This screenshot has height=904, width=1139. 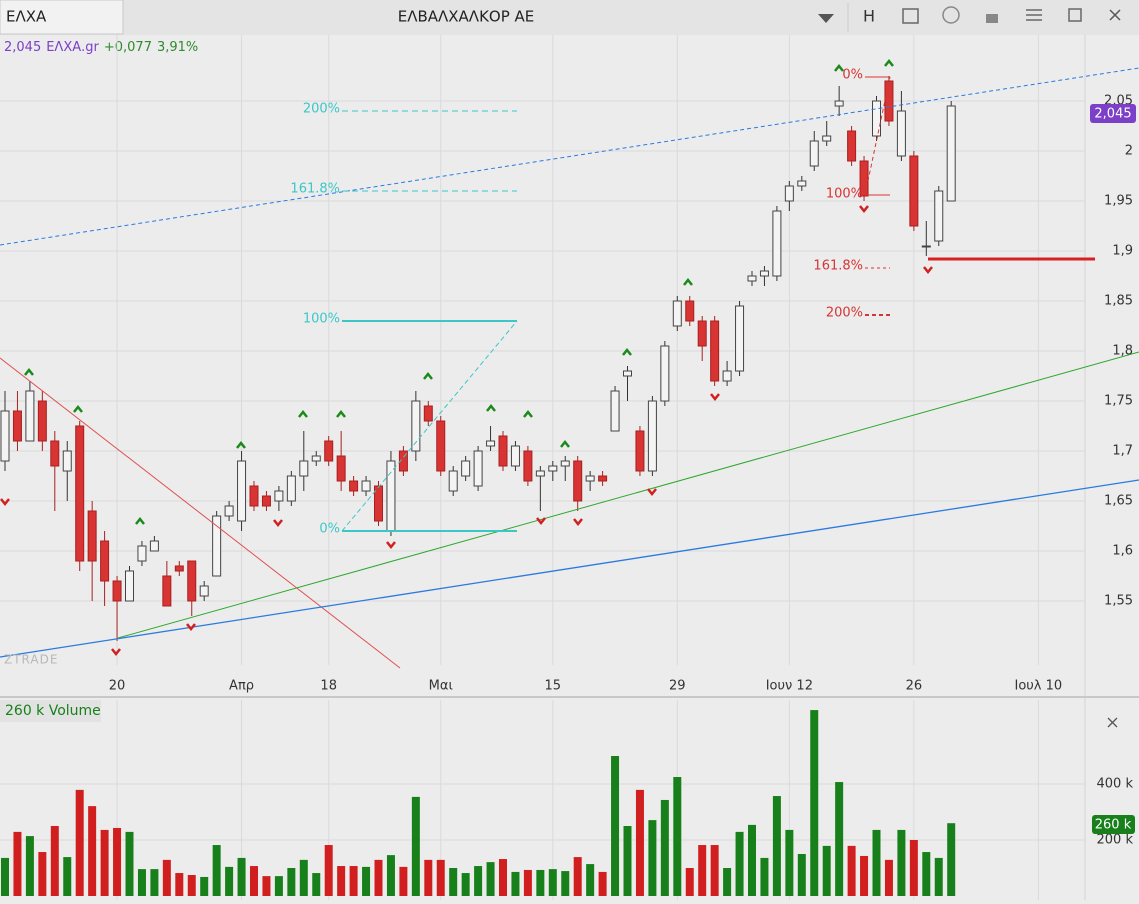 What do you see at coordinates (50, 711) in the screenshot?
I see `volume-header` at bounding box center [50, 711].